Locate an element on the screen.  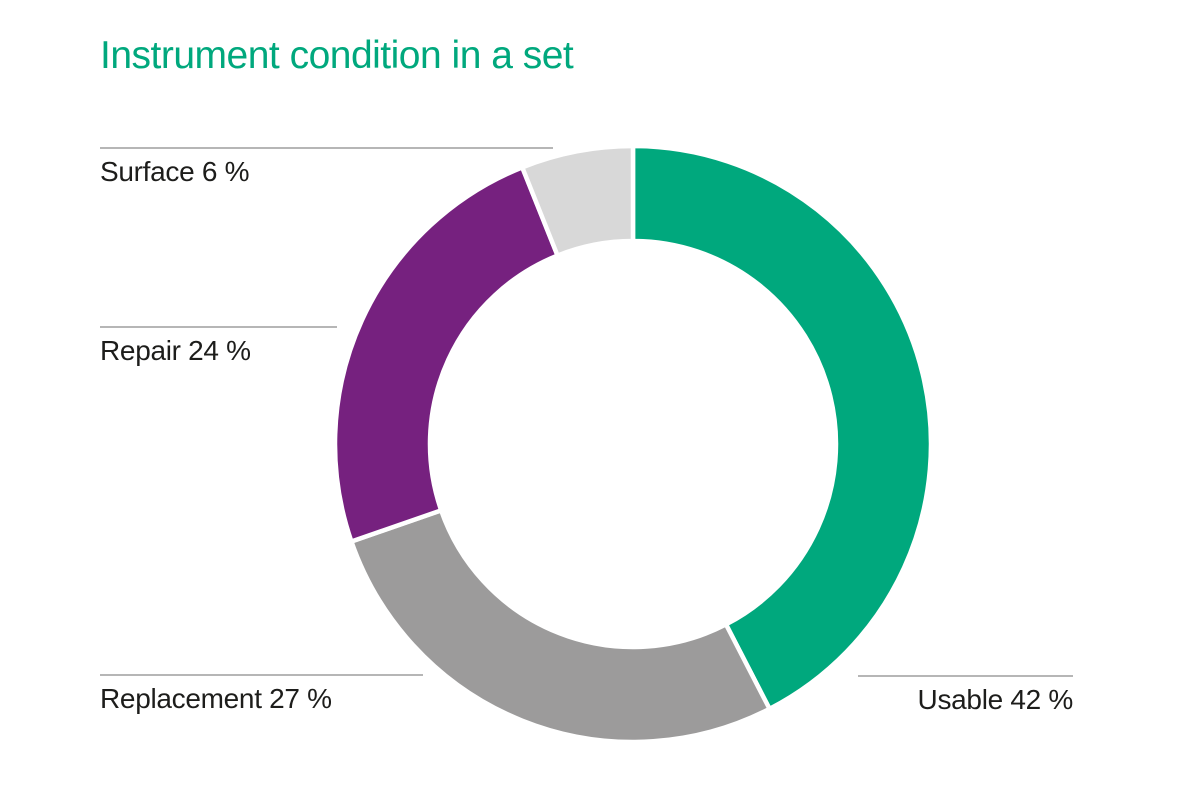
donut-segment-repair is located at coordinates (446, 354).